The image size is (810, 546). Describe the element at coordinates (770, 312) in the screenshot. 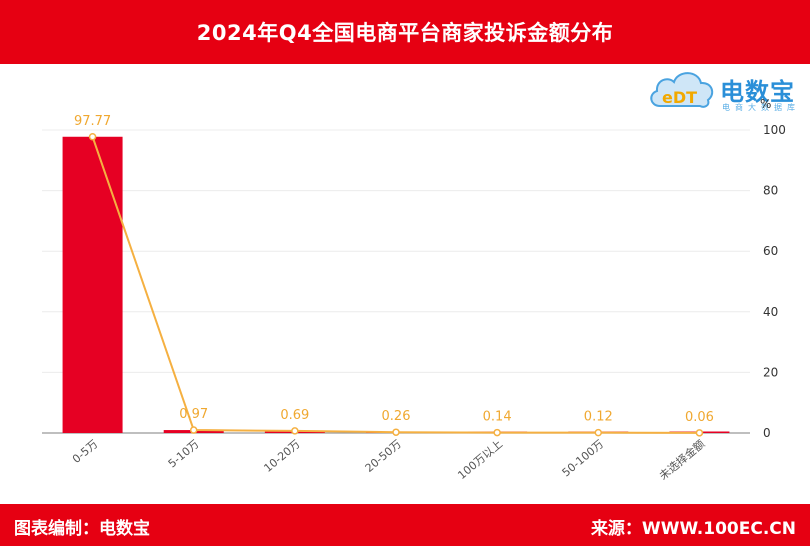

I see `y-tick-label-2: 40` at that location.